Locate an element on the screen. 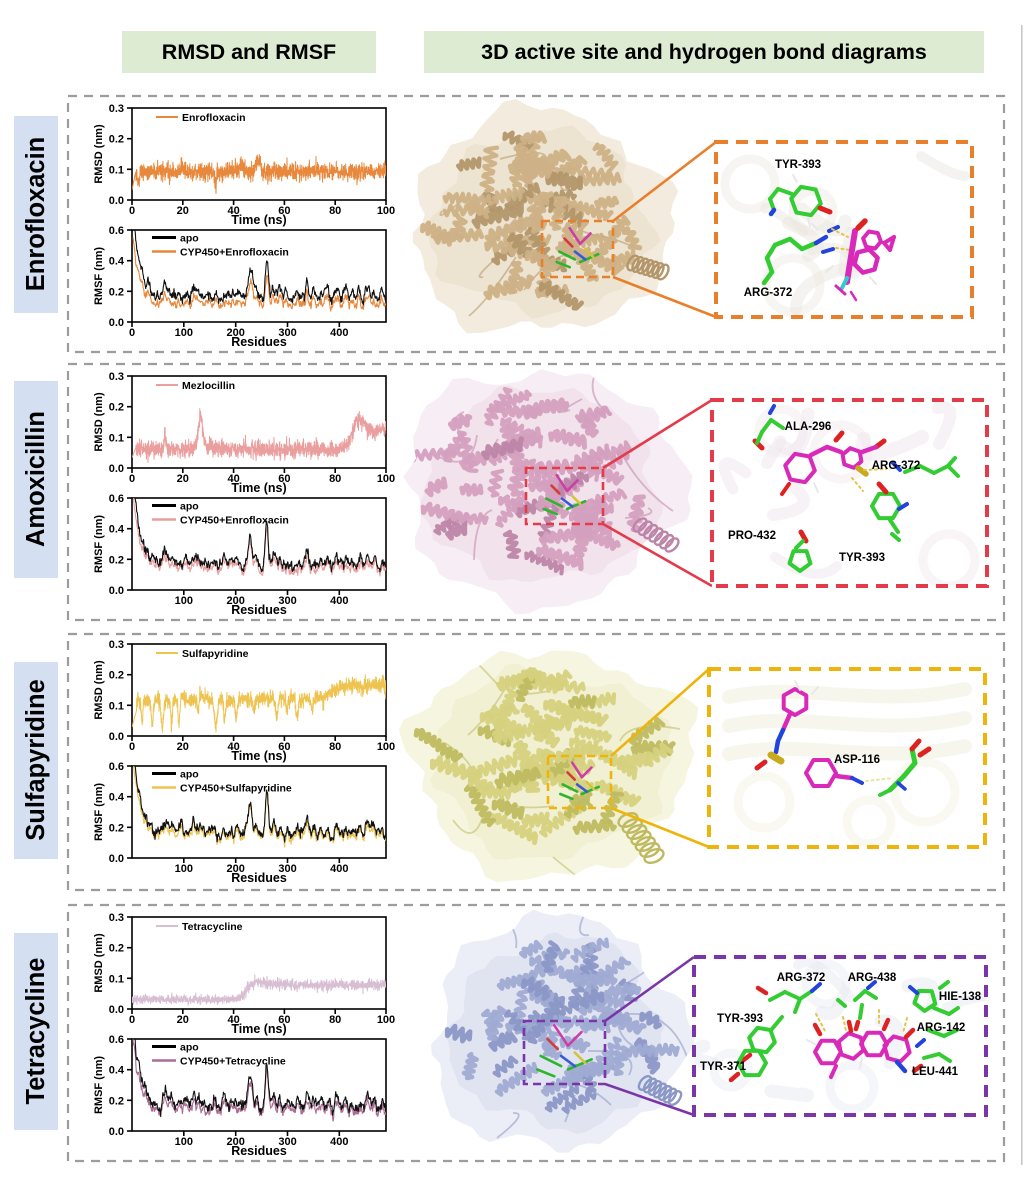 The width and height of the screenshot is (1024, 1177). svg-text: Mezlocillin is located at coordinates (208, 386).